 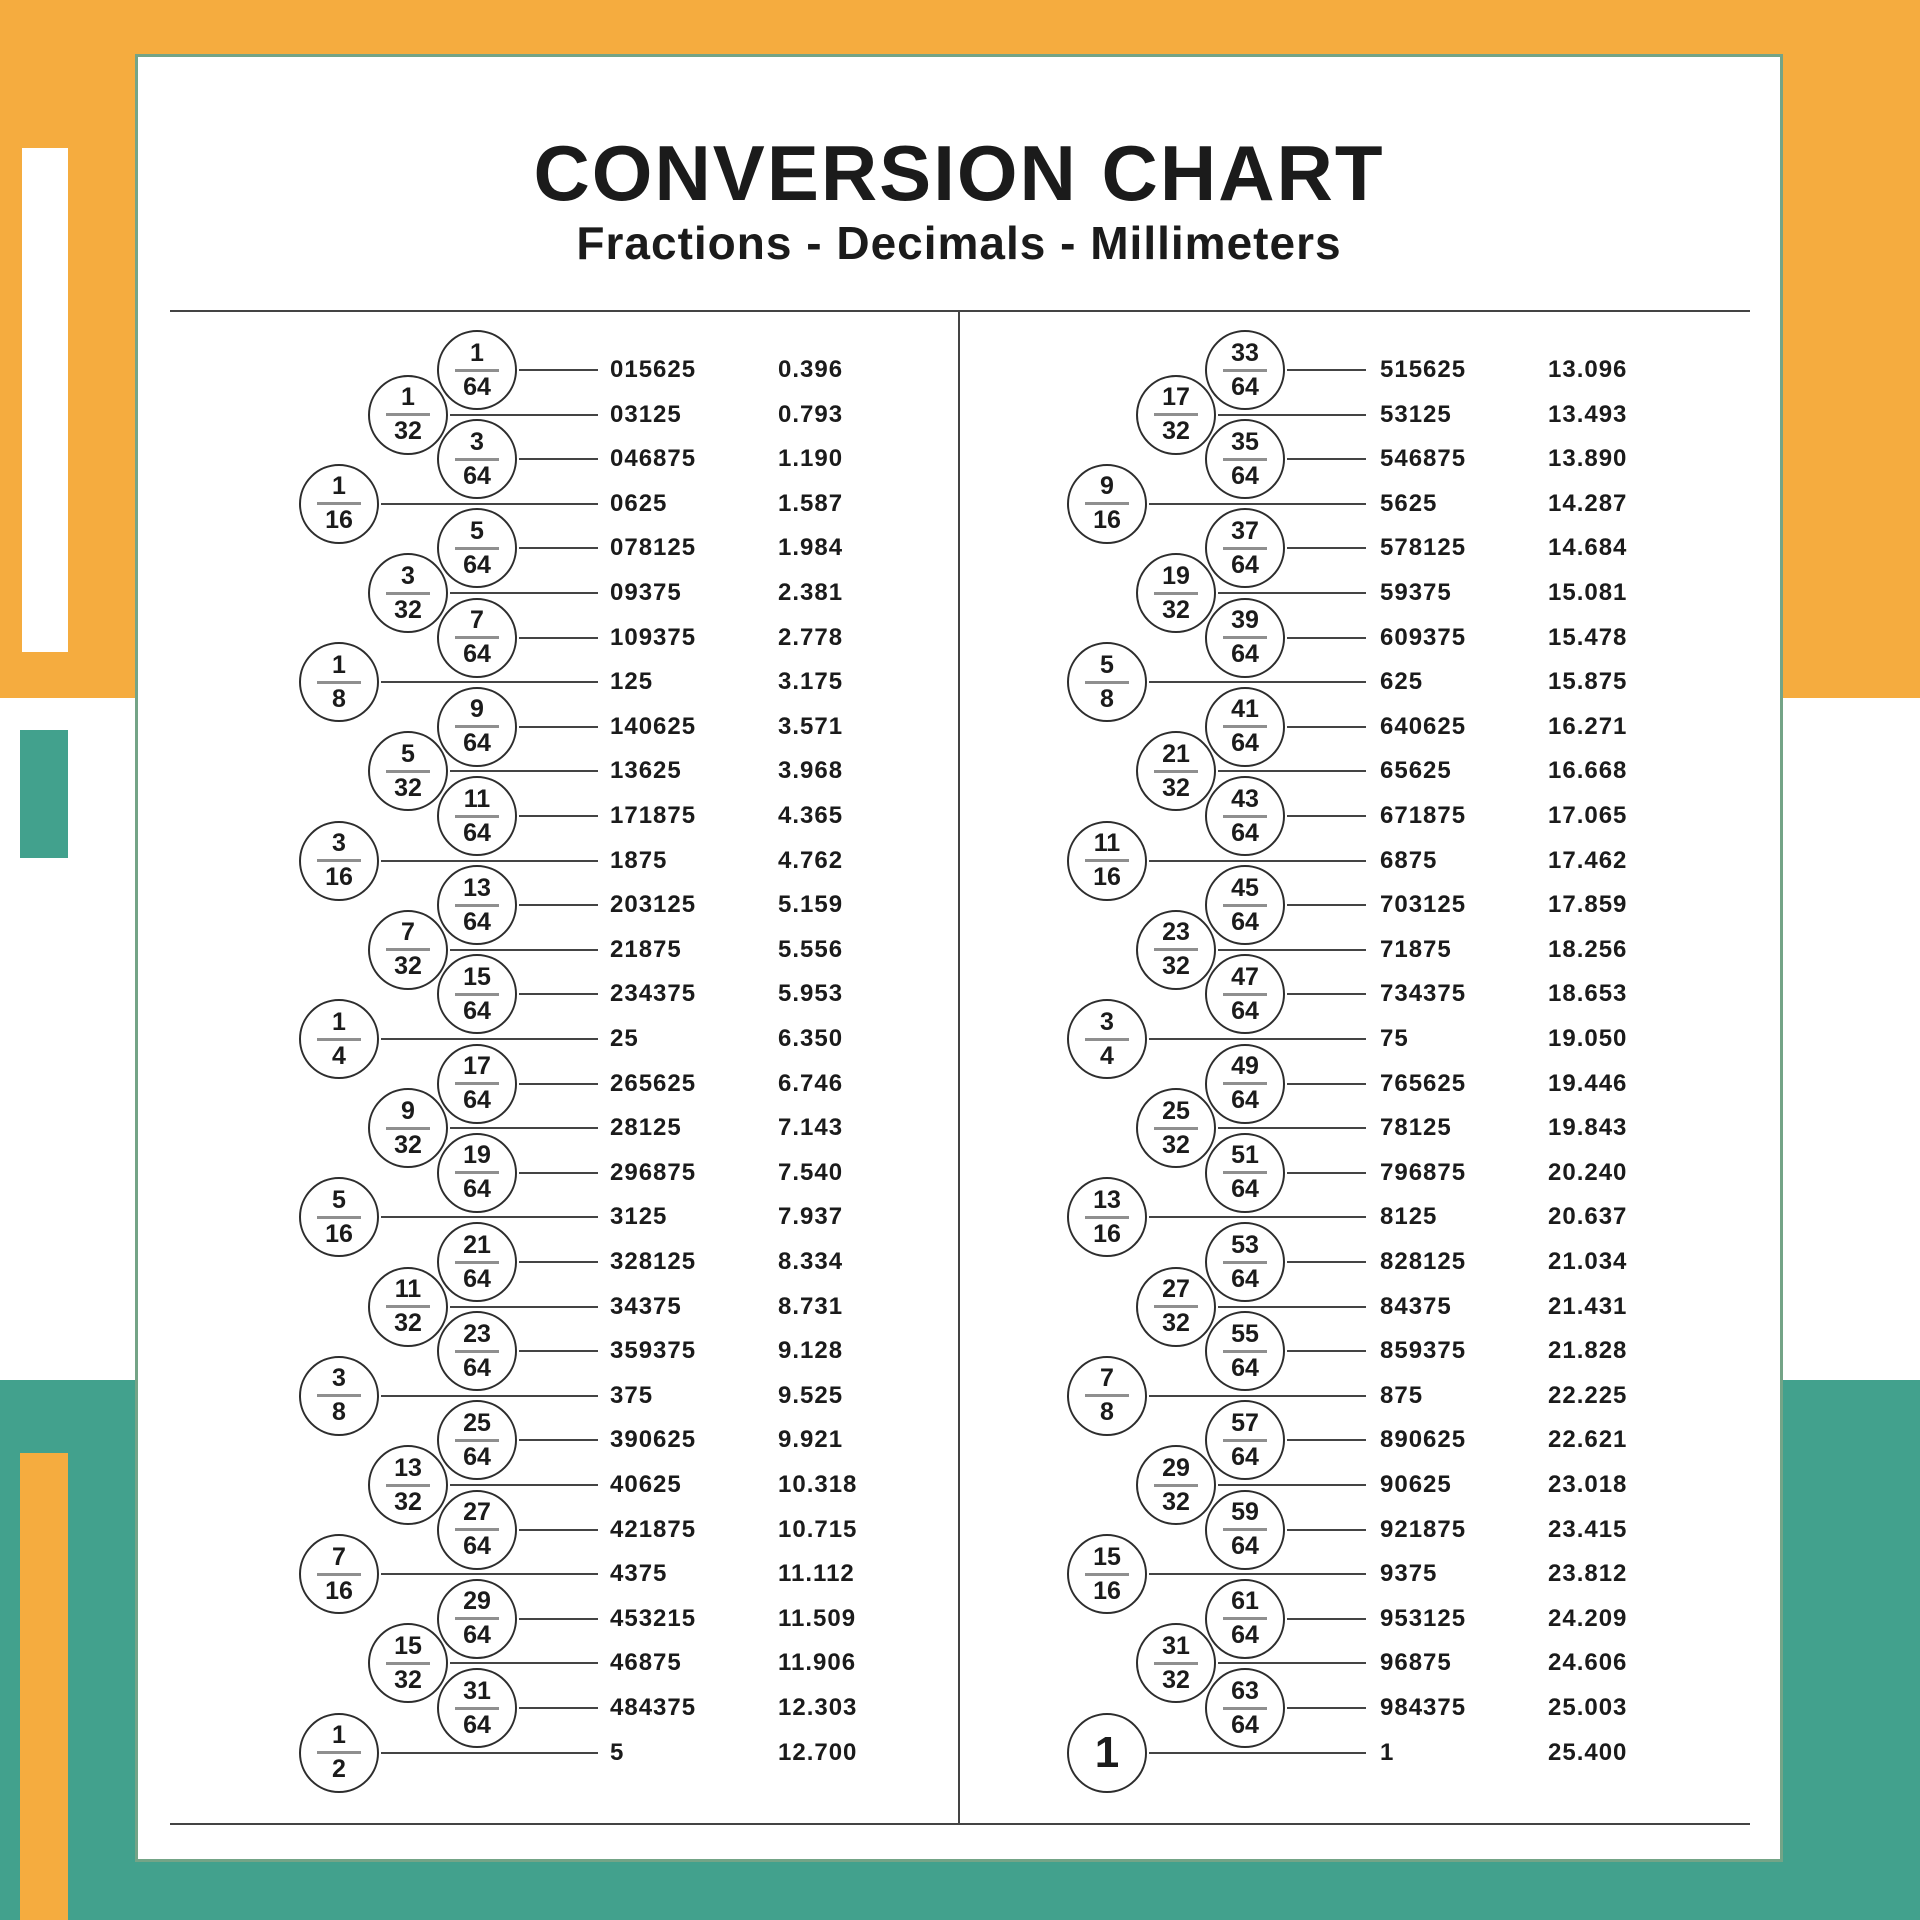 I want to click on millimeter-value: 23.018, so click(x=1588, y=1484).